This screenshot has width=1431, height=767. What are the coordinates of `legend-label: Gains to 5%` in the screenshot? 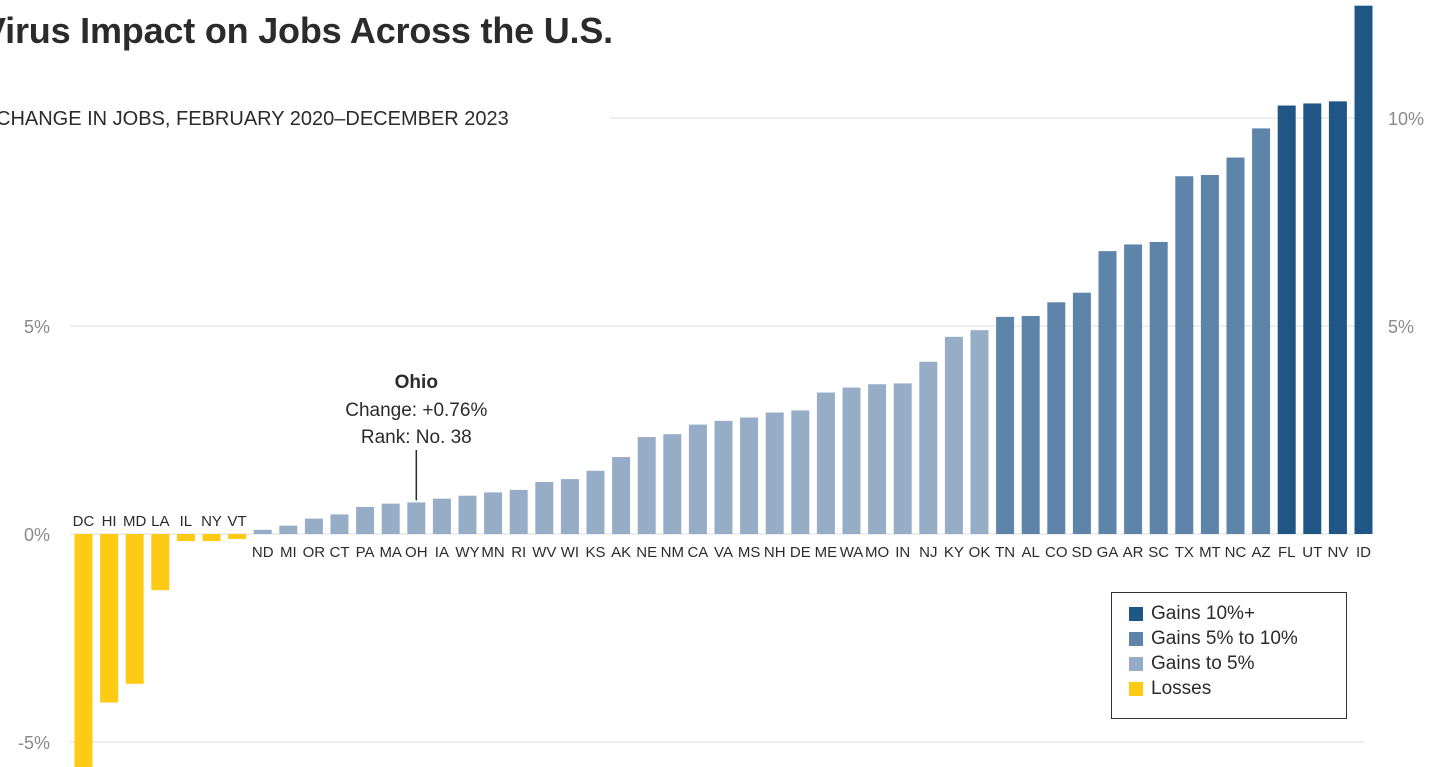 It's located at (1203, 664).